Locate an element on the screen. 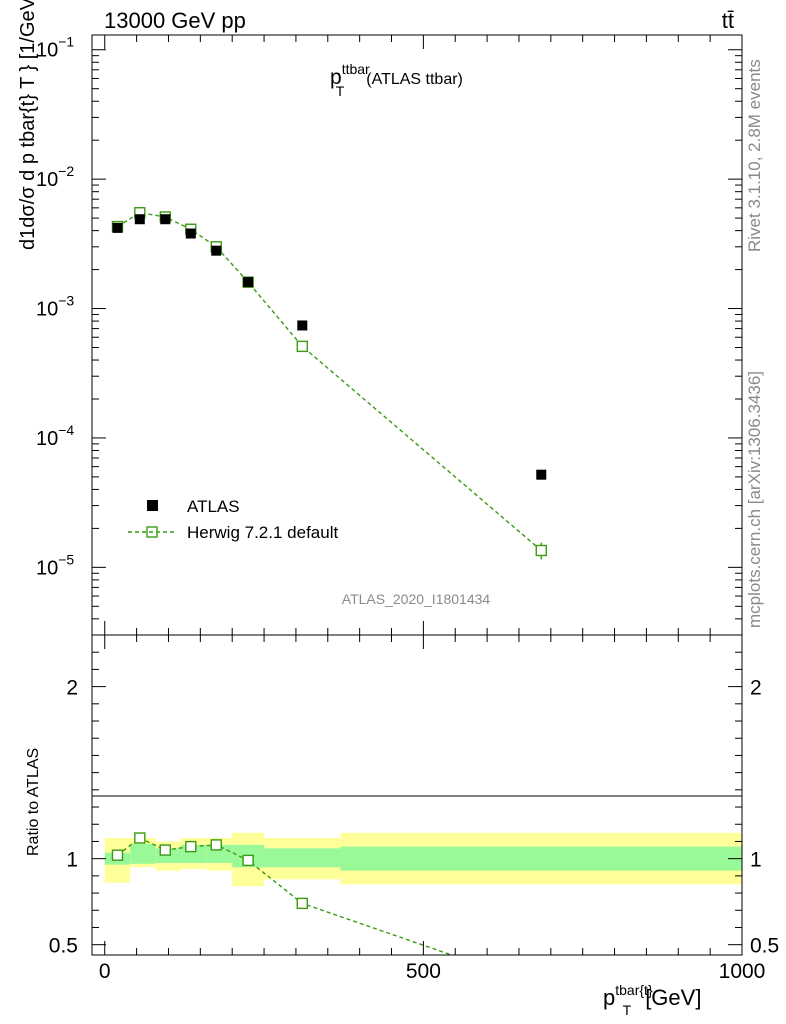 This screenshot has width=786, height=1024. ratio-data-layer is located at coordinates (281, 894).